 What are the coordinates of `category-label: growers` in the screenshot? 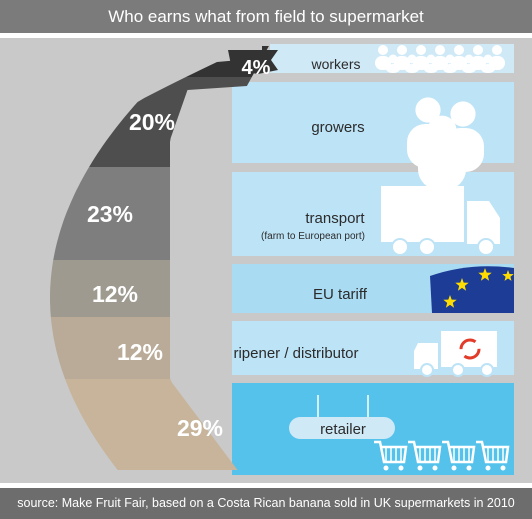 It's located at (337, 127).